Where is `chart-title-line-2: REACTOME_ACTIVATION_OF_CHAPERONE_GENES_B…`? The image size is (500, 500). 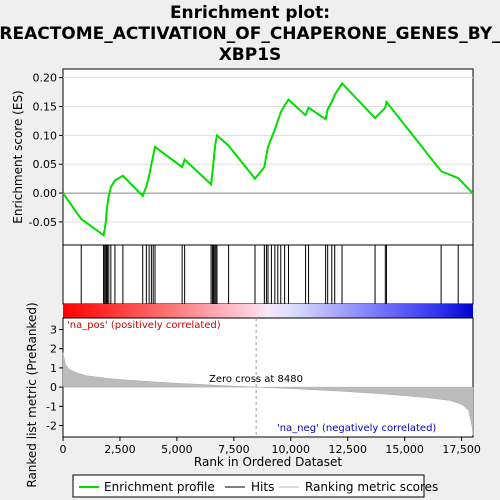 chart-title-line-2: REACTOME_ACTIVATION_OF_CHAPERONE_GENES_B… is located at coordinates (250, 34).